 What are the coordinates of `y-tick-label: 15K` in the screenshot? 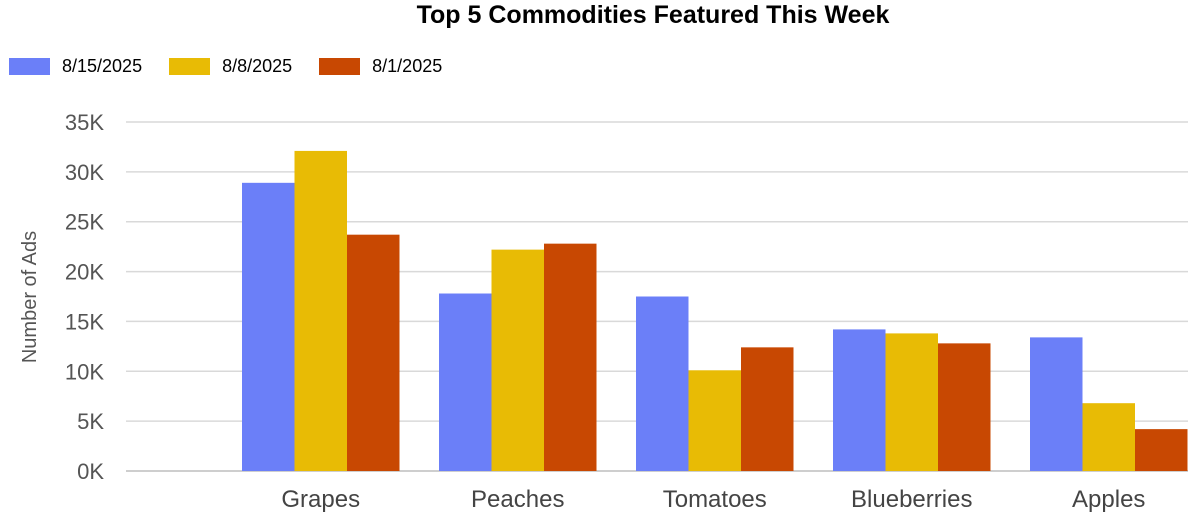 It's located at (84, 321).